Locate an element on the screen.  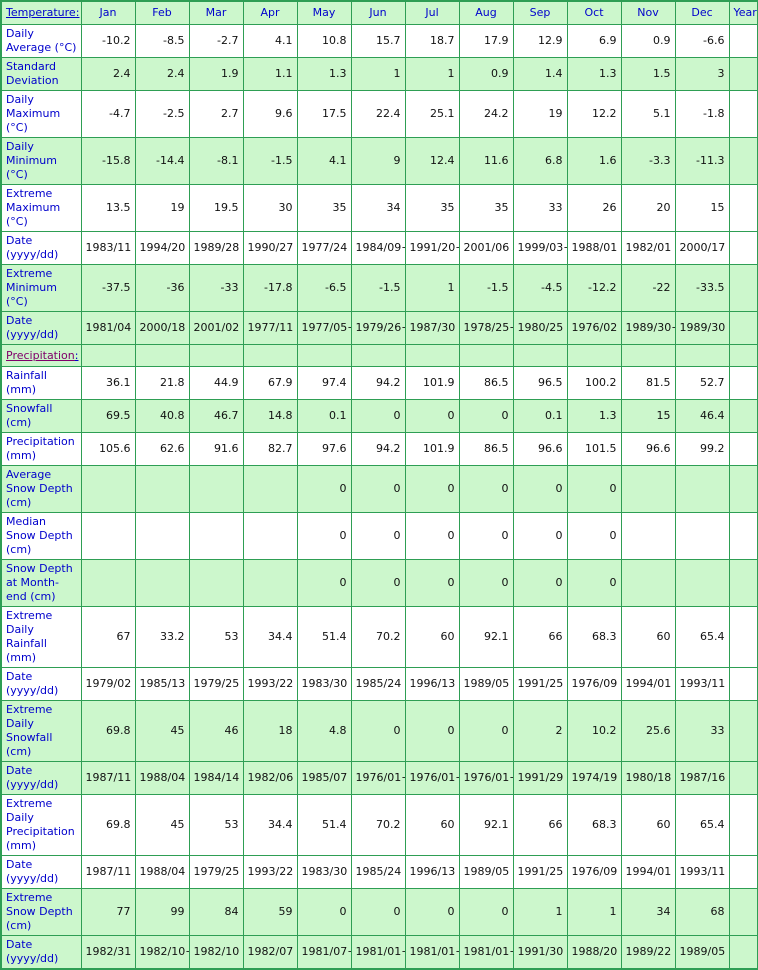
cell-oct: 68.3 is located at coordinates (594, 637).